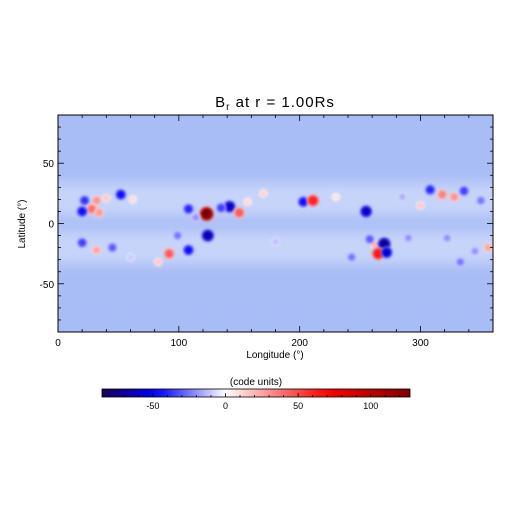  What do you see at coordinates (299, 343) in the screenshot?
I see `x-tick-label: 200` at bounding box center [299, 343].